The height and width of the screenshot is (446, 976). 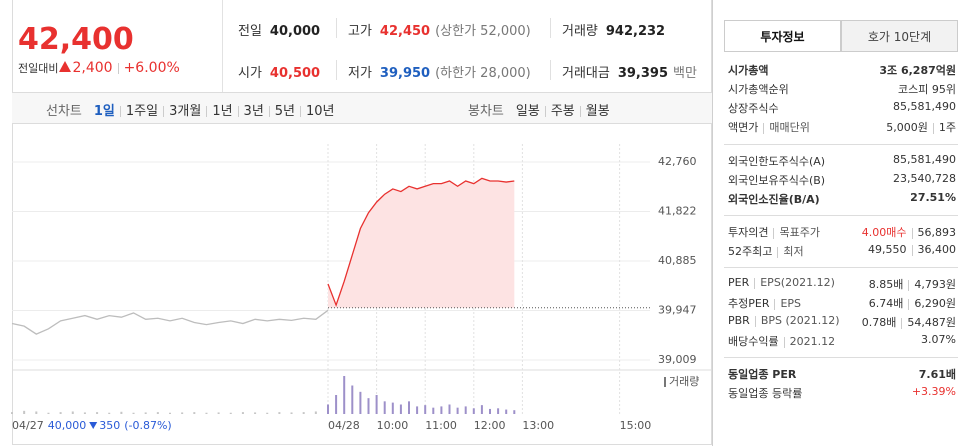 I want to click on info-value-part: 49,550, so click(x=887, y=249).